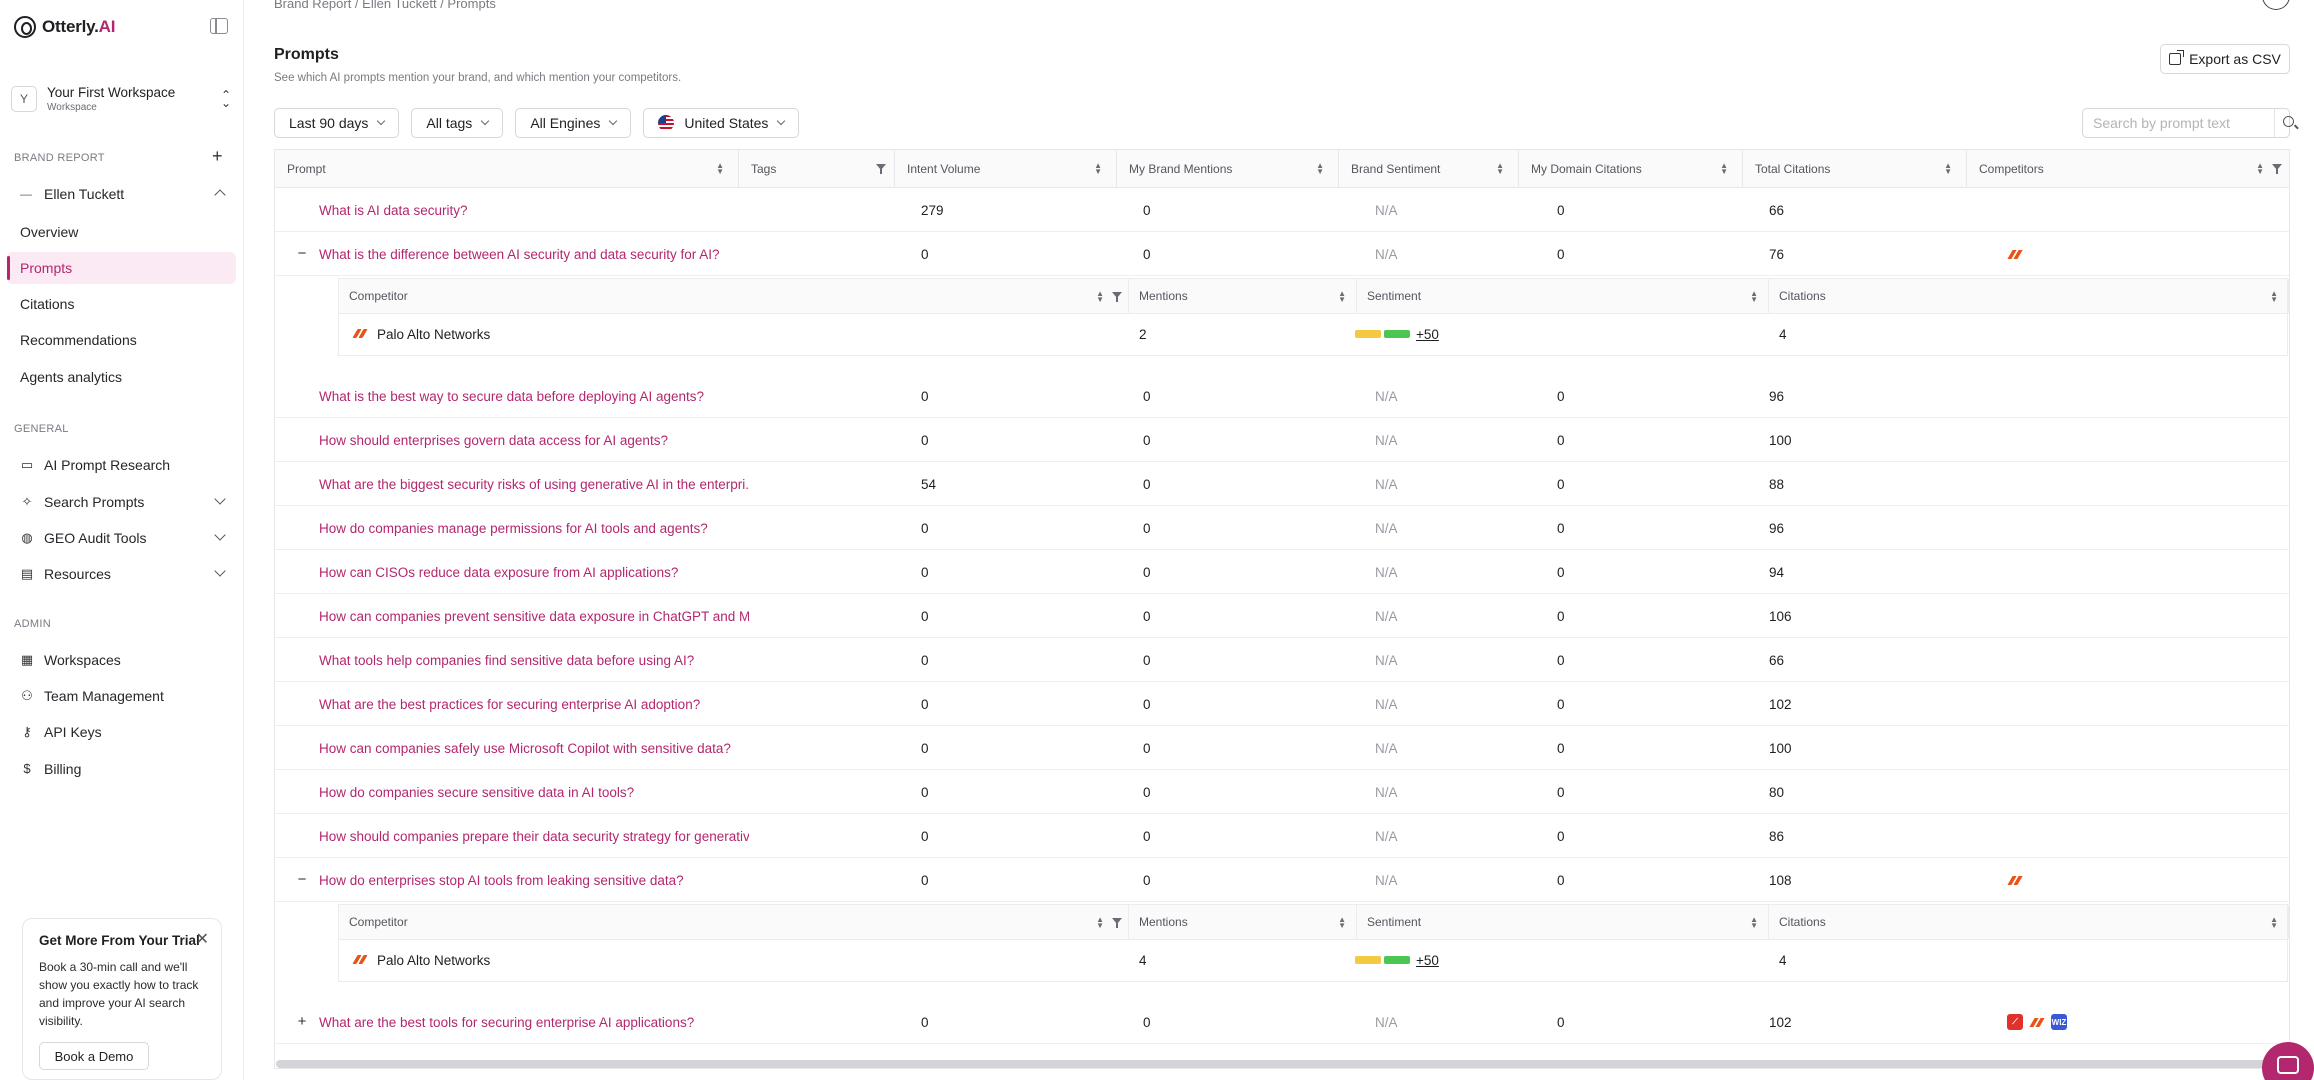 The height and width of the screenshot is (1080, 2314). What do you see at coordinates (2015, 1022) in the screenshot?
I see `competitor-red-logo-icon: ⟋` at bounding box center [2015, 1022].